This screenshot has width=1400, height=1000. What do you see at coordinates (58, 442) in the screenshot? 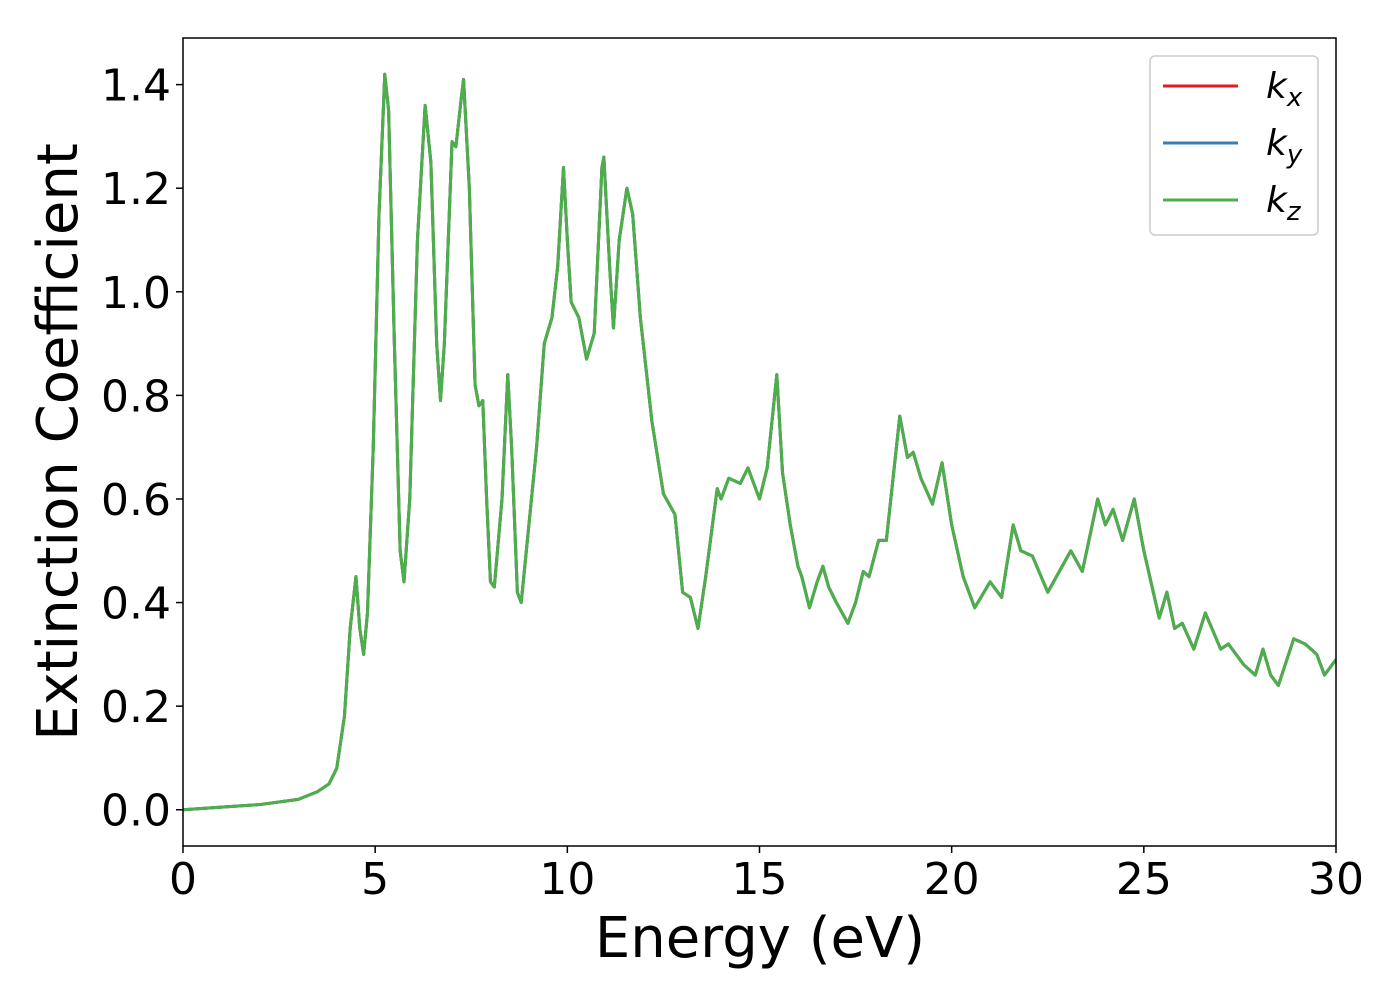
I see `y-axis-label: Extinction Coefficient` at bounding box center [58, 442].